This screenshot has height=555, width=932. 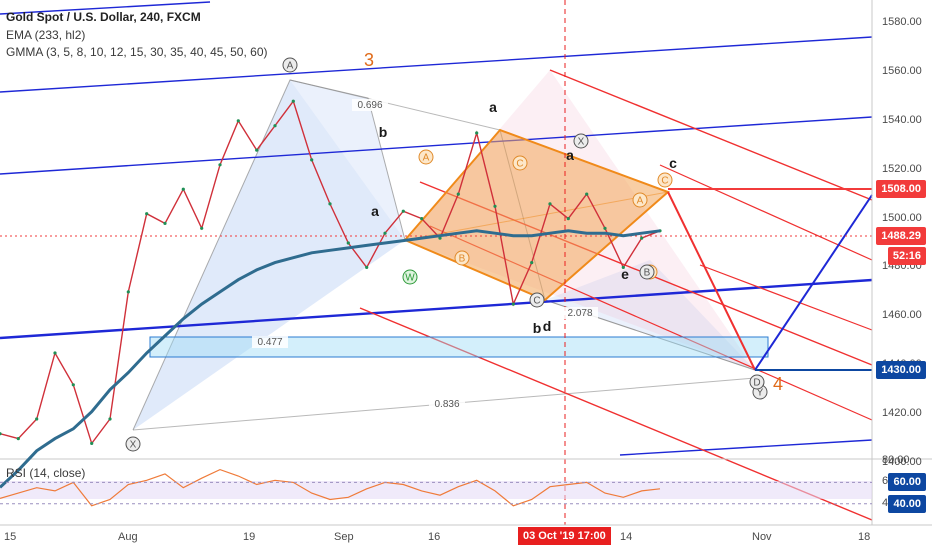 What do you see at coordinates (906, 256) in the screenshot?
I see `price-tag: 52:16` at bounding box center [906, 256].